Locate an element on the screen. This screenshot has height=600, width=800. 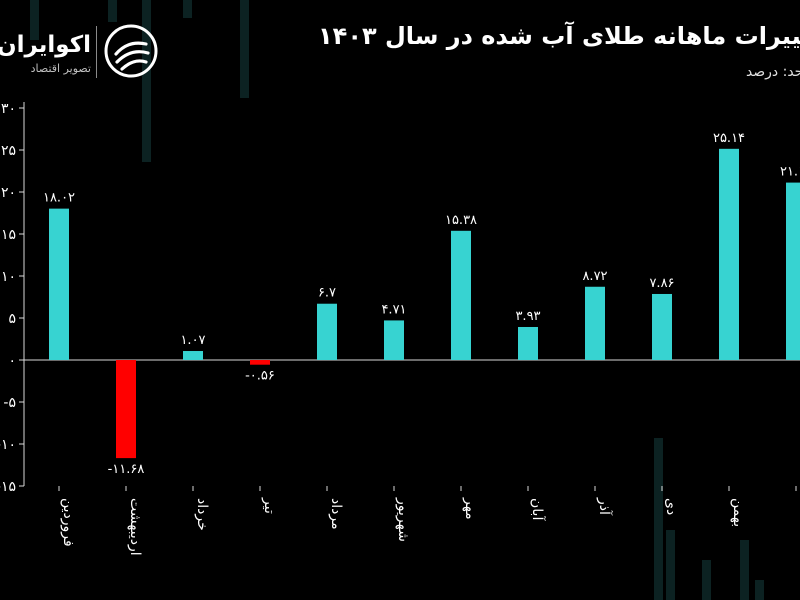
x-tick-label: اردیبهشت is located at coordinates (135, 527).